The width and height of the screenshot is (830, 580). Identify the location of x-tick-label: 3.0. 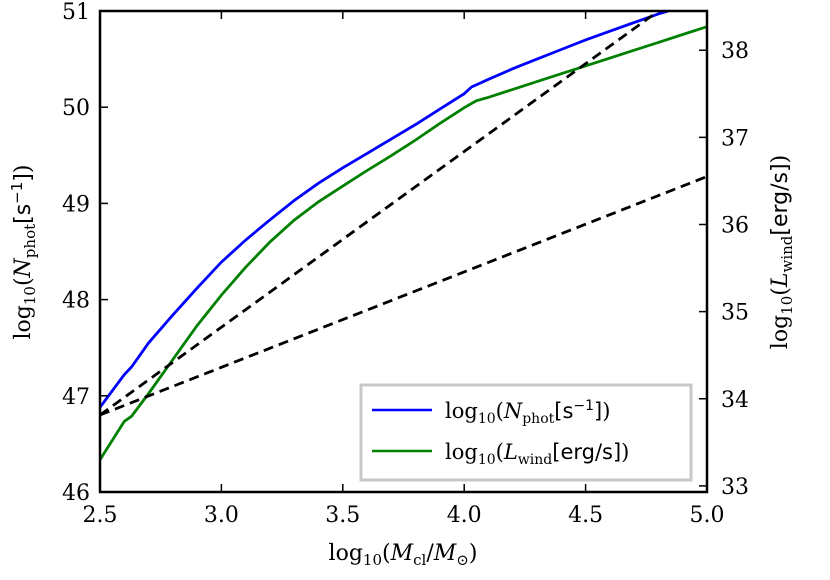
(221, 515).